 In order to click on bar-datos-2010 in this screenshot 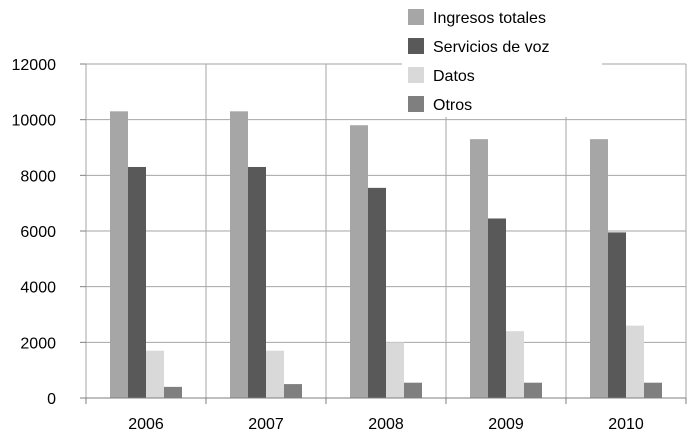, I will do `click(635, 361)`.